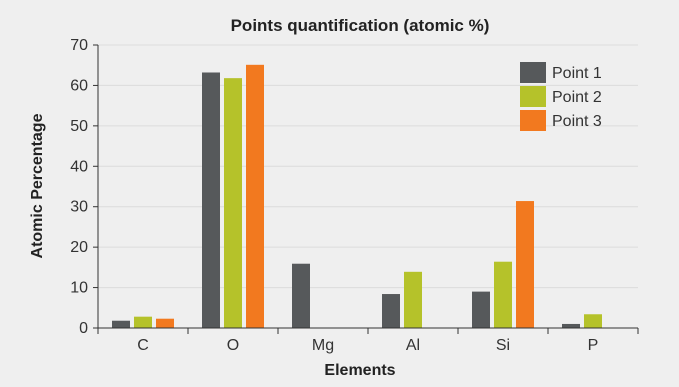 This screenshot has width=679, height=387. What do you see at coordinates (323, 345) in the screenshot?
I see `x-tick-label: Mg` at bounding box center [323, 345].